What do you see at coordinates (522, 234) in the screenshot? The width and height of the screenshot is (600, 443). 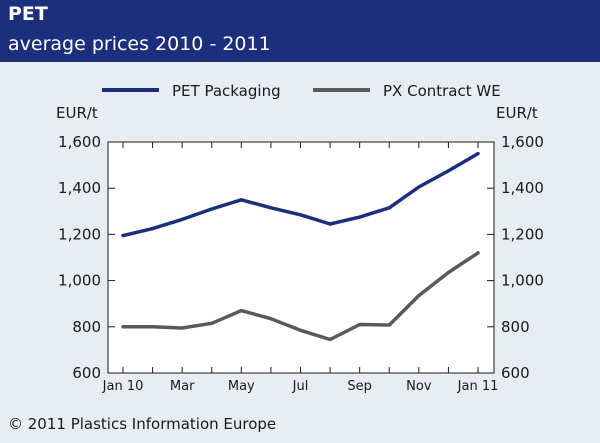 I see `y-tick-label-right: 1,200` at bounding box center [522, 234].